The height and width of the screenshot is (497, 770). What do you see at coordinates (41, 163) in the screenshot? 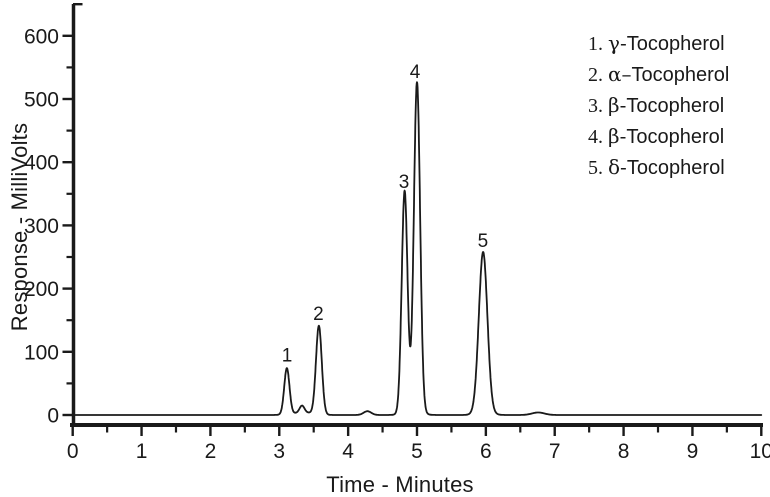
I see `y-tick-label: 400` at bounding box center [41, 163].